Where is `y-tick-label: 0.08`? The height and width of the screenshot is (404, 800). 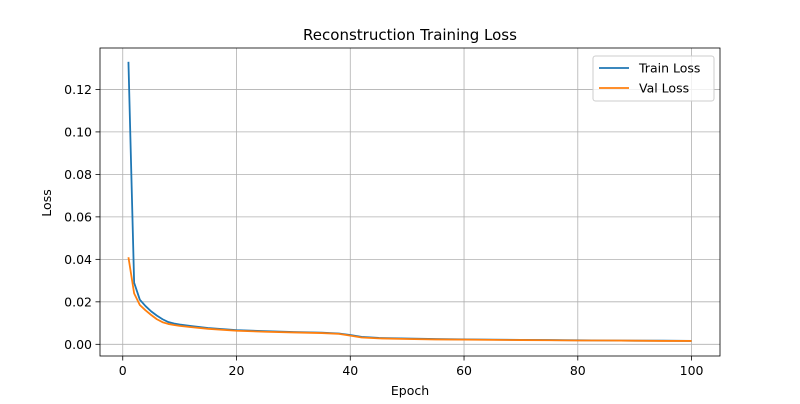
y-tick-label: 0.08 is located at coordinates (78, 174).